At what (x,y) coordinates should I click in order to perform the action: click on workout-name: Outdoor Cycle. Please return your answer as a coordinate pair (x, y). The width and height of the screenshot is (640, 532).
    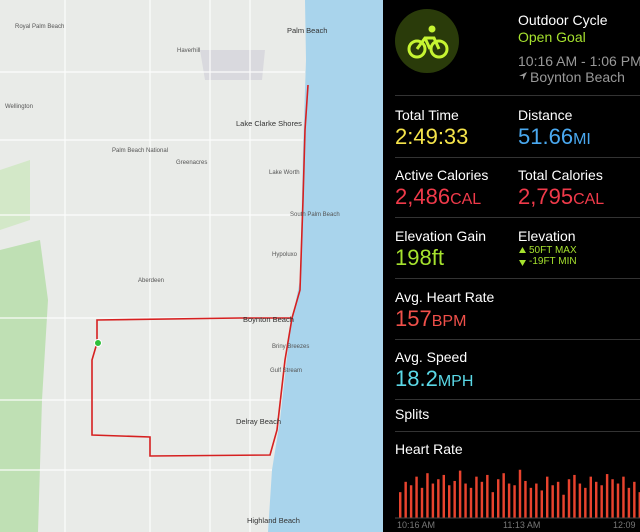
    Looking at the image, I should click on (563, 20).